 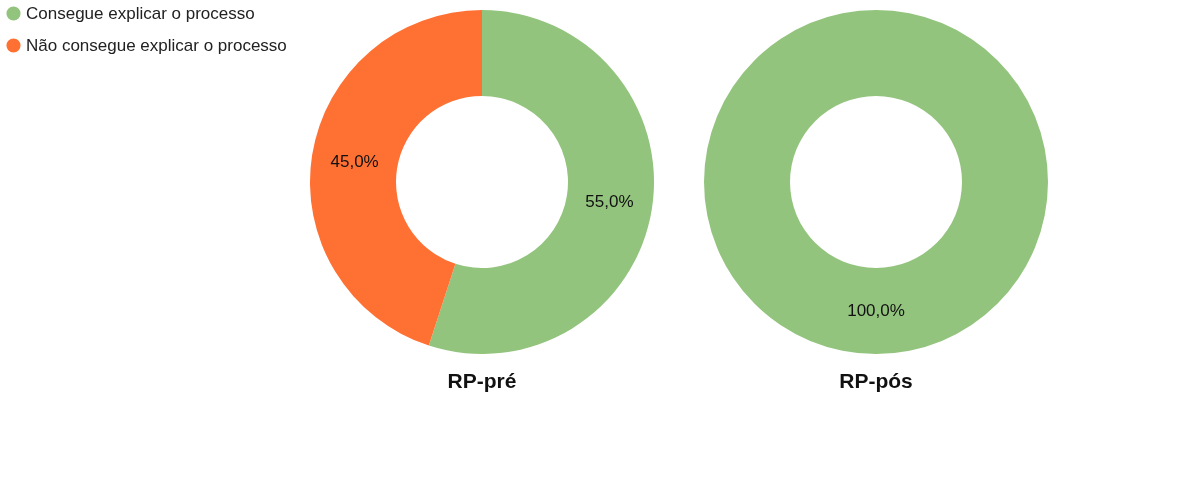 I want to click on data-label: 100,0%, so click(x=876, y=310).